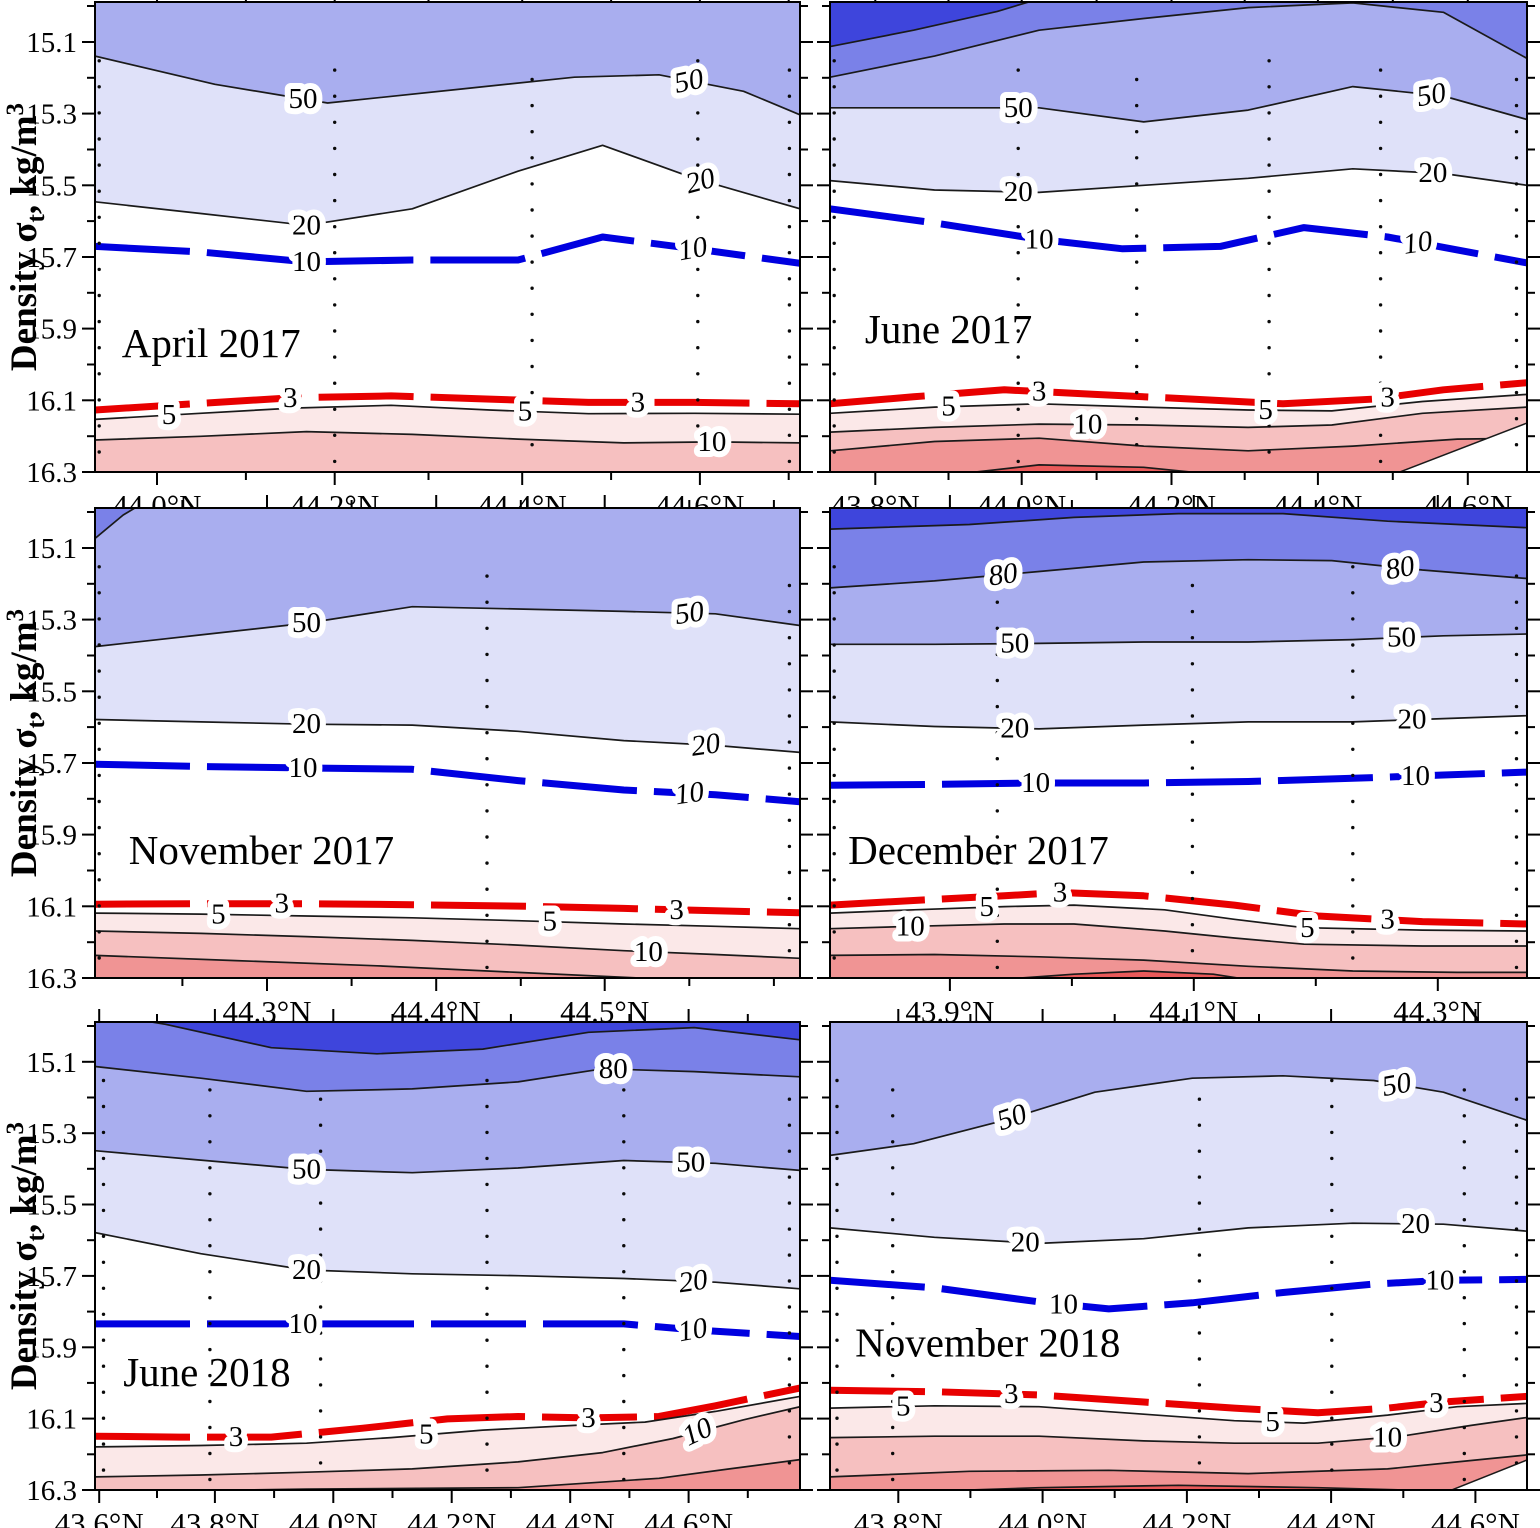 The height and width of the screenshot is (1528, 1540). I want to click on y-tick-label: 15.5, so click(51, 692).